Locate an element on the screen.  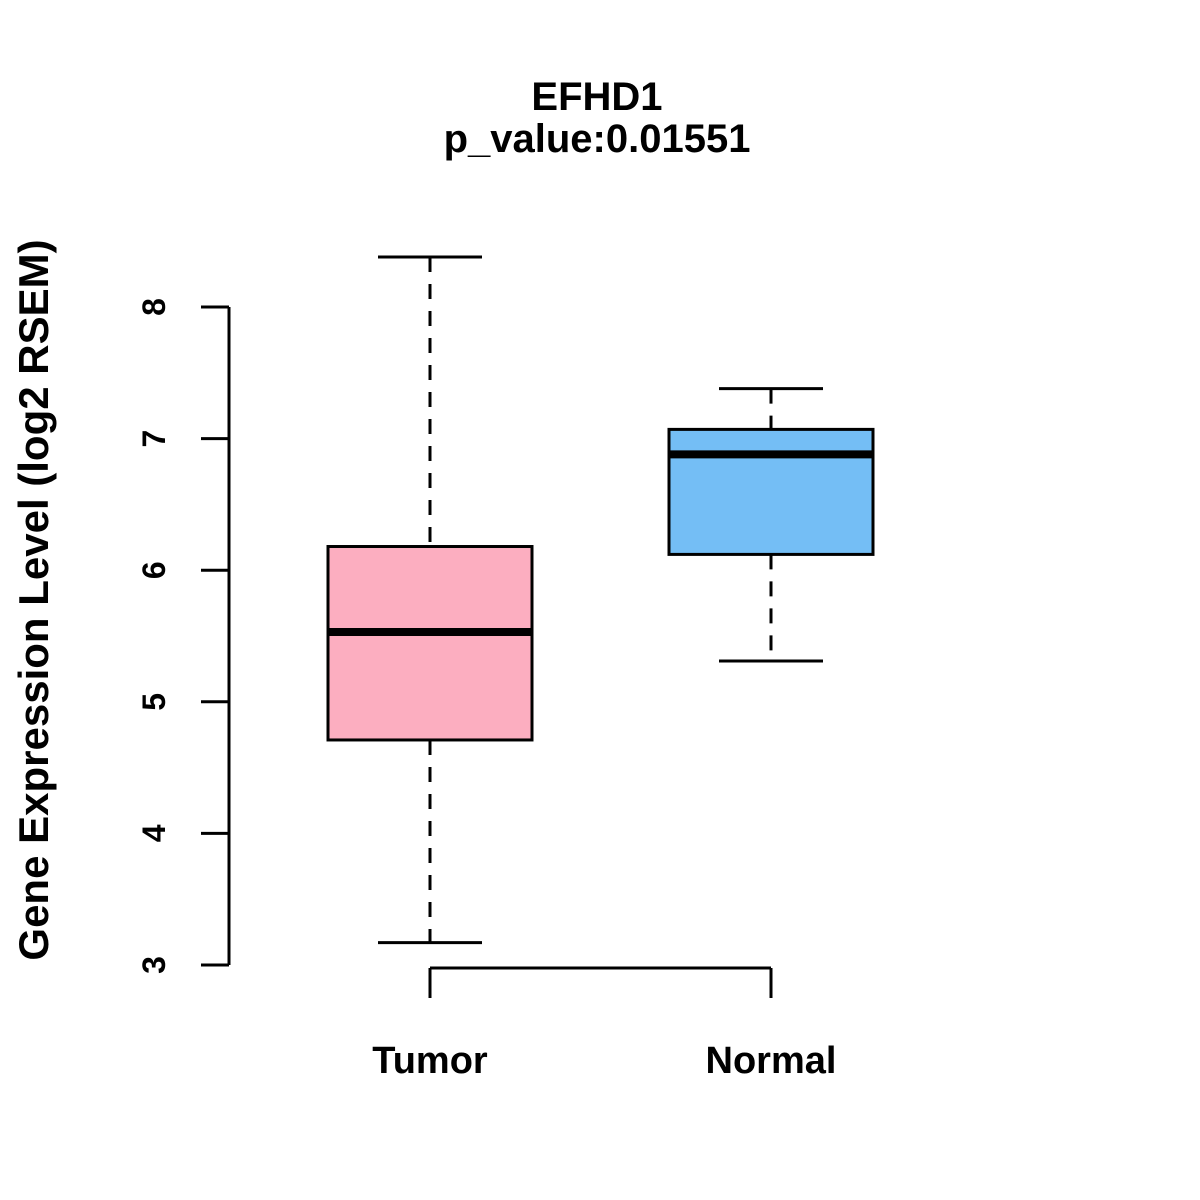
y-tick-label: 6 is located at coordinates (154, 570).